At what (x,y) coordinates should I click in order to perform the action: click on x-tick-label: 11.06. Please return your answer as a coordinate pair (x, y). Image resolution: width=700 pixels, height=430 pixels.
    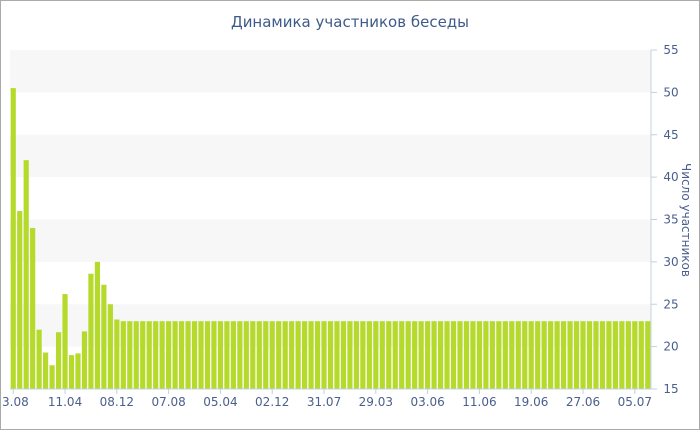
    Looking at the image, I should click on (479, 402).